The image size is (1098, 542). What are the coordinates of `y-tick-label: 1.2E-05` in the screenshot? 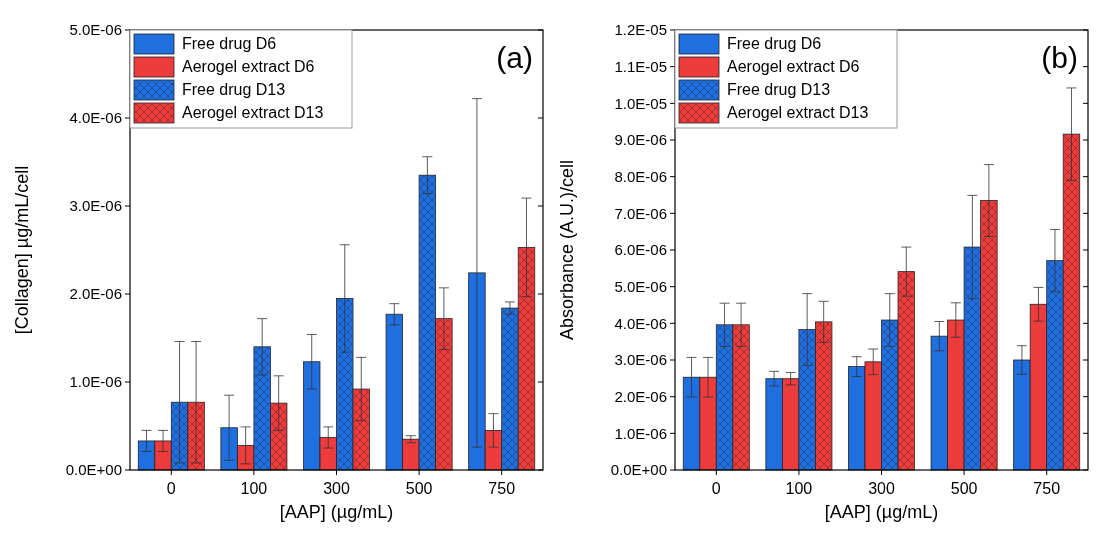 It's located at (640, 30).